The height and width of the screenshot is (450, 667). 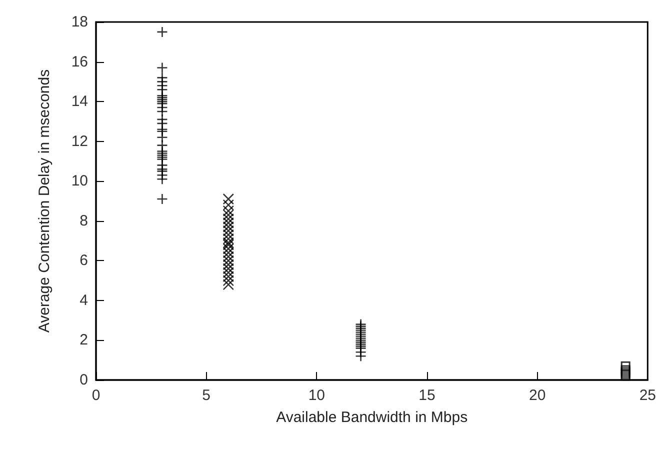 What do you see at coordinates (96, 395) in the screenshot?
I see `x-tick-label: 0` at bounding box center [96, 395].